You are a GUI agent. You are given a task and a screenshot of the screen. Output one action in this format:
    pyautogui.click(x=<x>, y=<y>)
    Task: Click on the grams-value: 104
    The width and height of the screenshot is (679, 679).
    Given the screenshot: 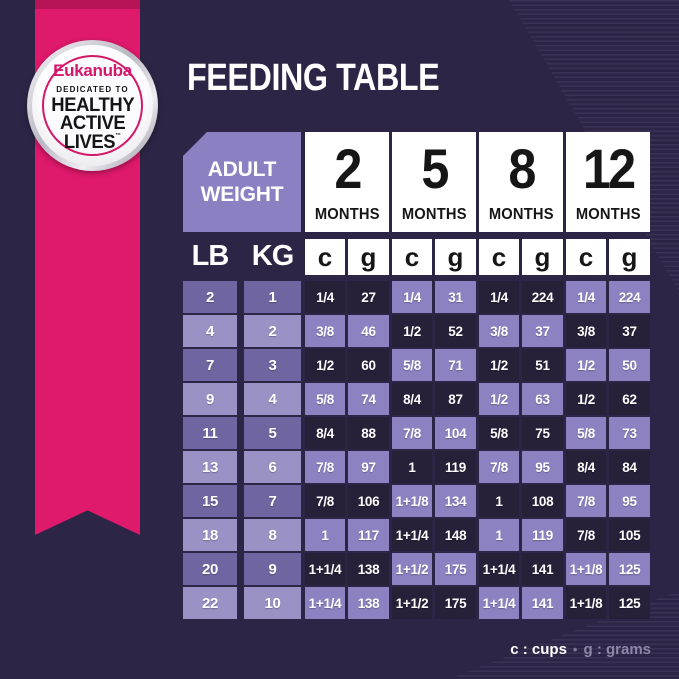 What is the action you would take?
    pyautogui.click(x=455, y=433)
    